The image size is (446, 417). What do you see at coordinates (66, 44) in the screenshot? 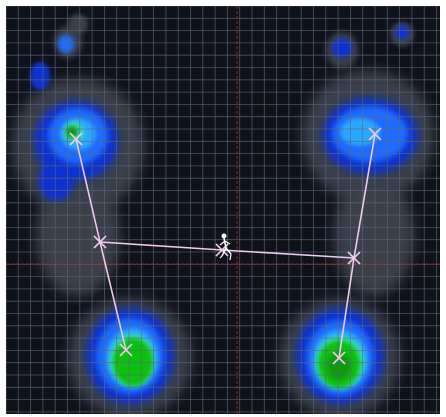
I see `left-toe-1-core` at bounding box center [66, 44].